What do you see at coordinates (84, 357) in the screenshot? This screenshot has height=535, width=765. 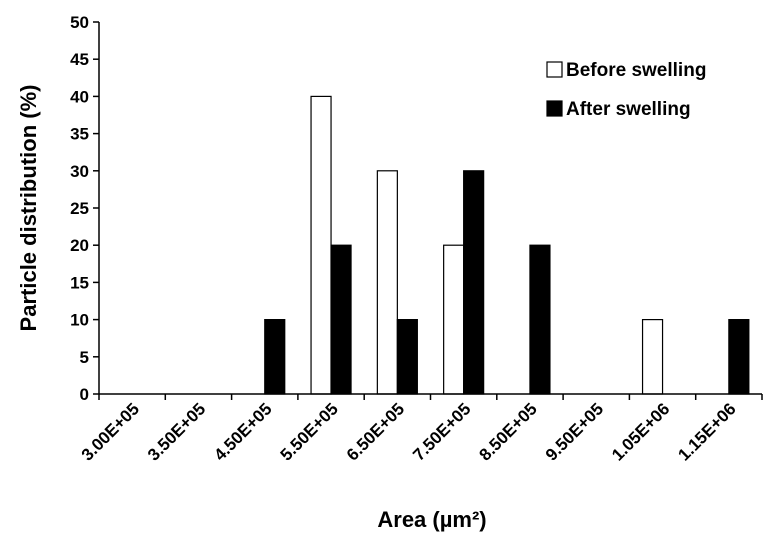 I see `y-tick-label: 5` at bounding box center [84, 357].